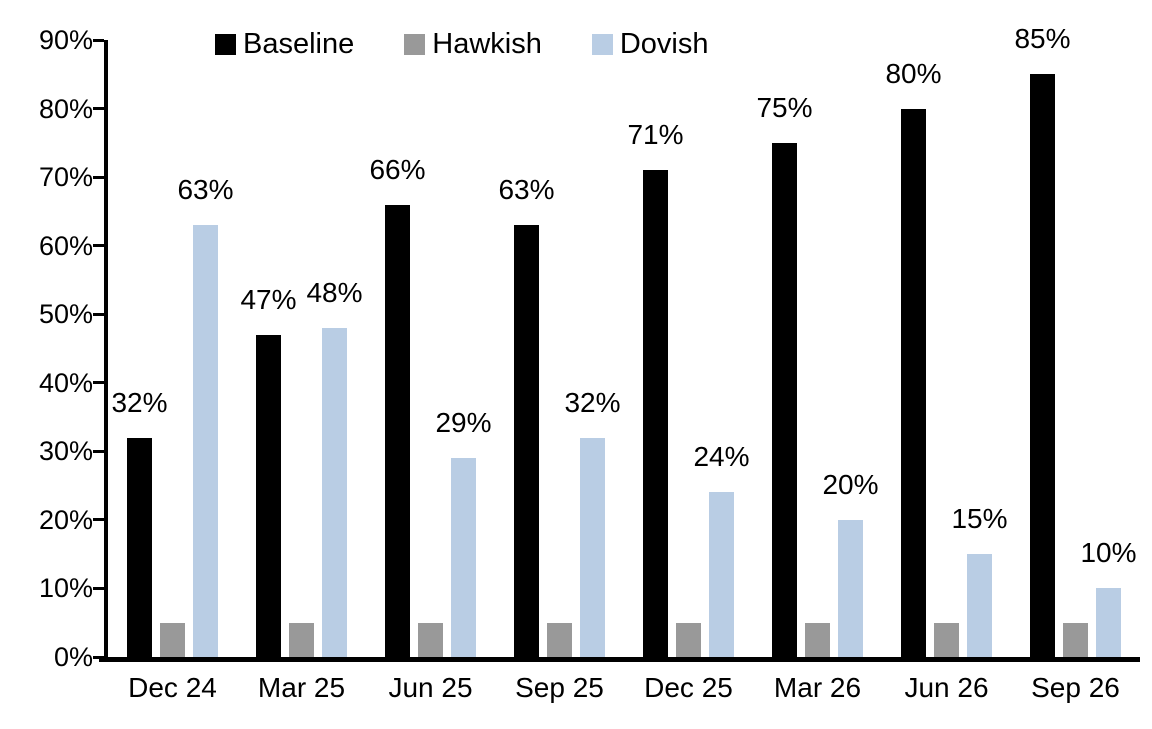  I want to click on y-axis-tick-label: 80%, so click(65, 108).